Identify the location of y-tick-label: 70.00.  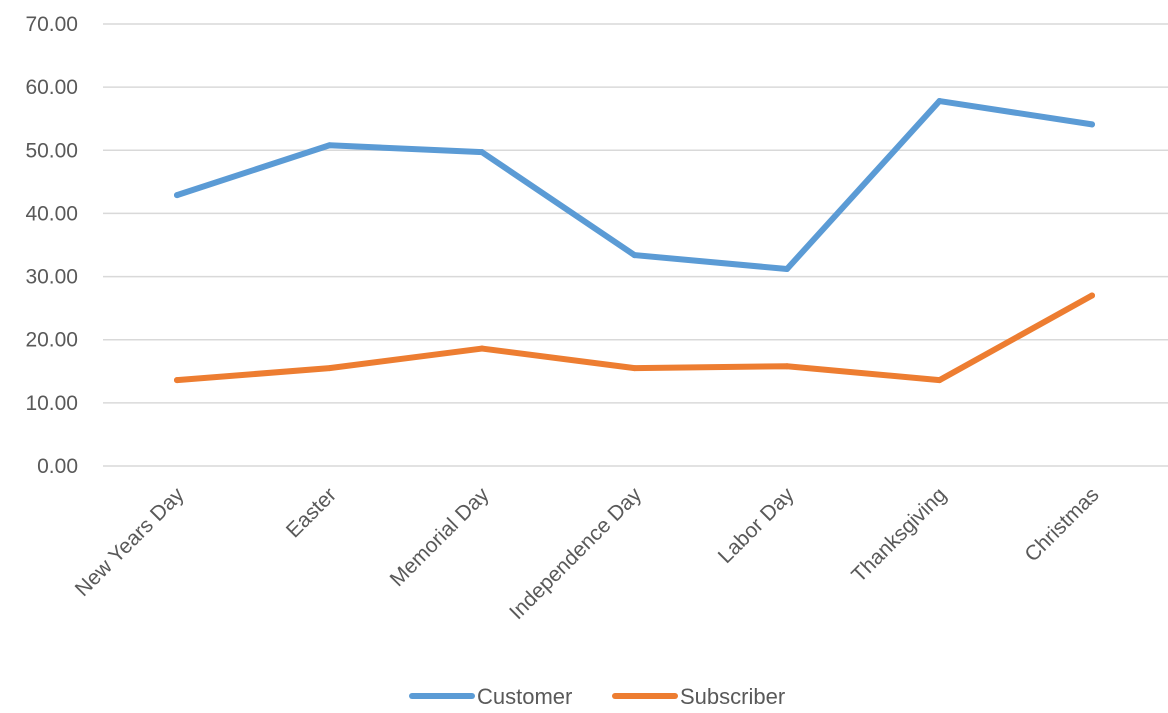
(51, 24).